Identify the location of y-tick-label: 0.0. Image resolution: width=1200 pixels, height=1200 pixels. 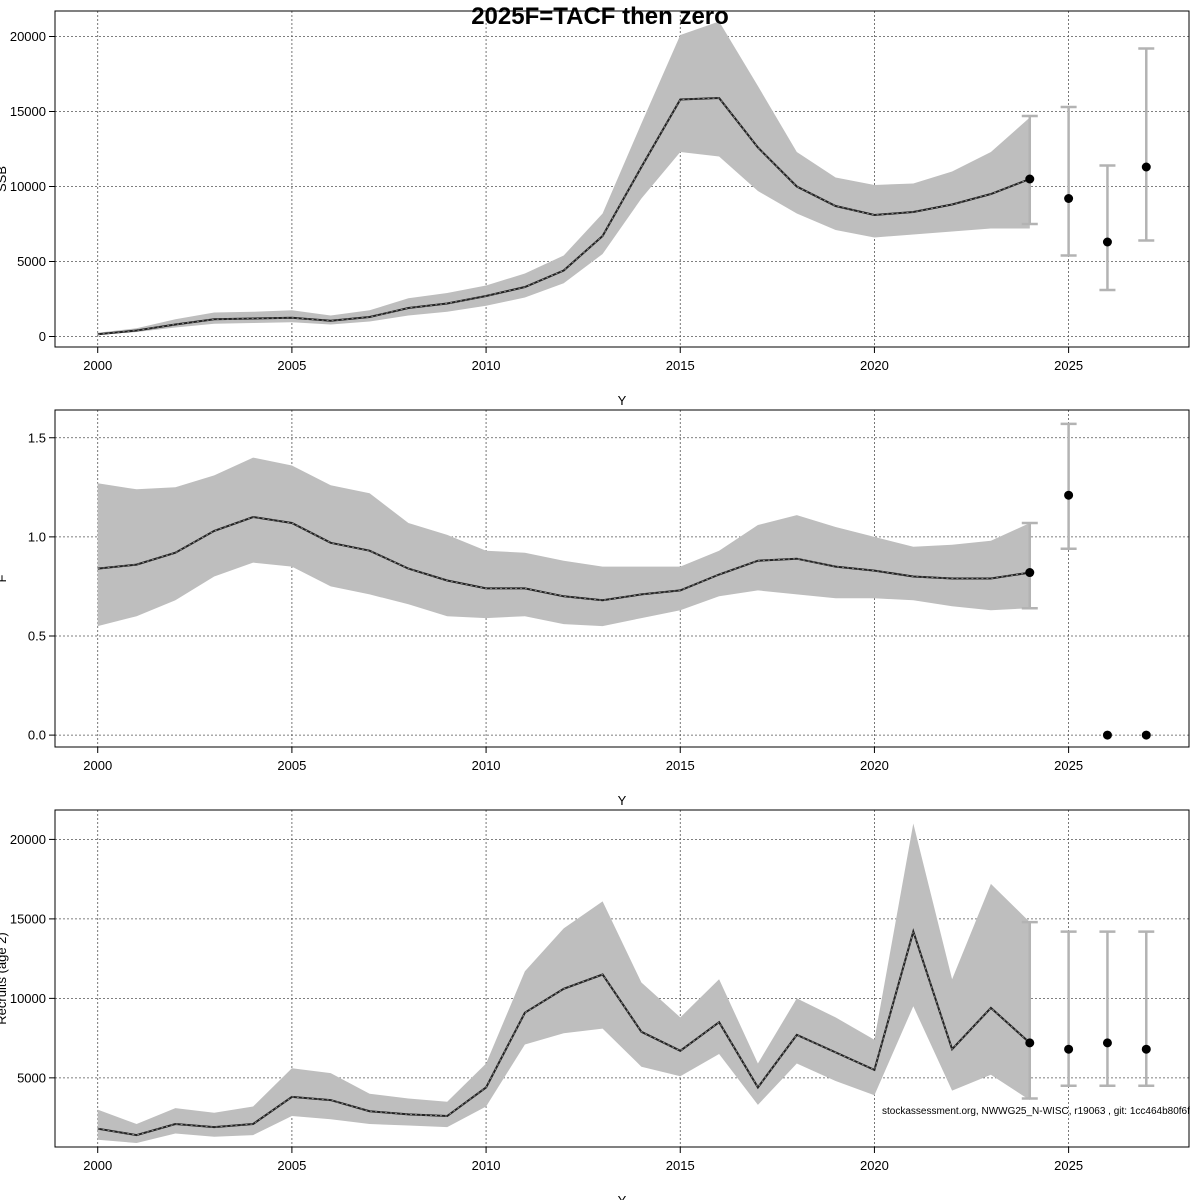
(37, 735).